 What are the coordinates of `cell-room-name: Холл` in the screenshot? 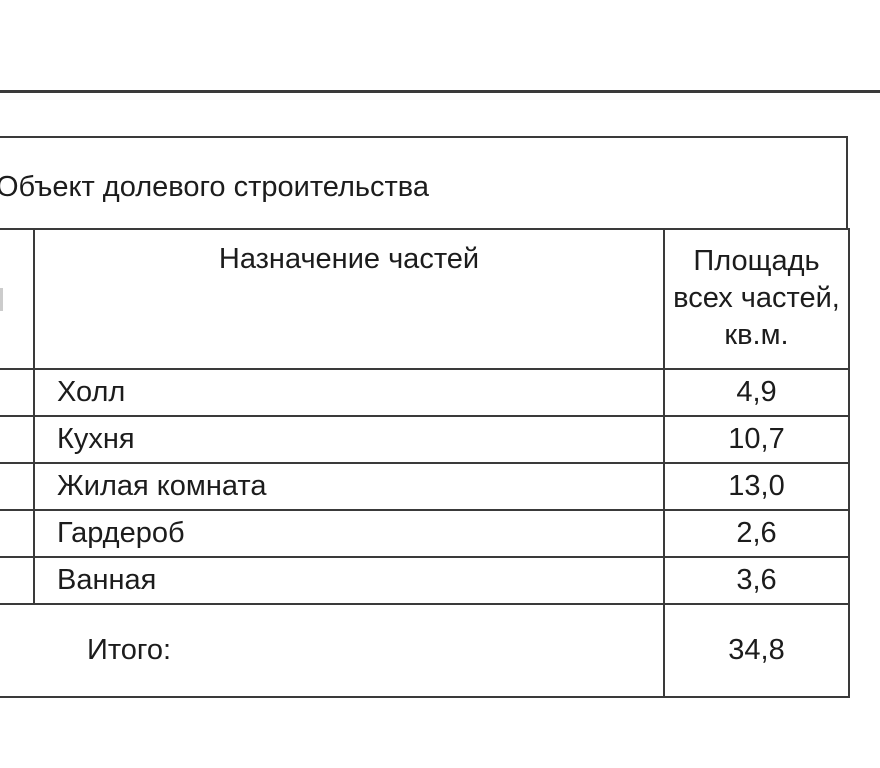 It's located at (349, 392).